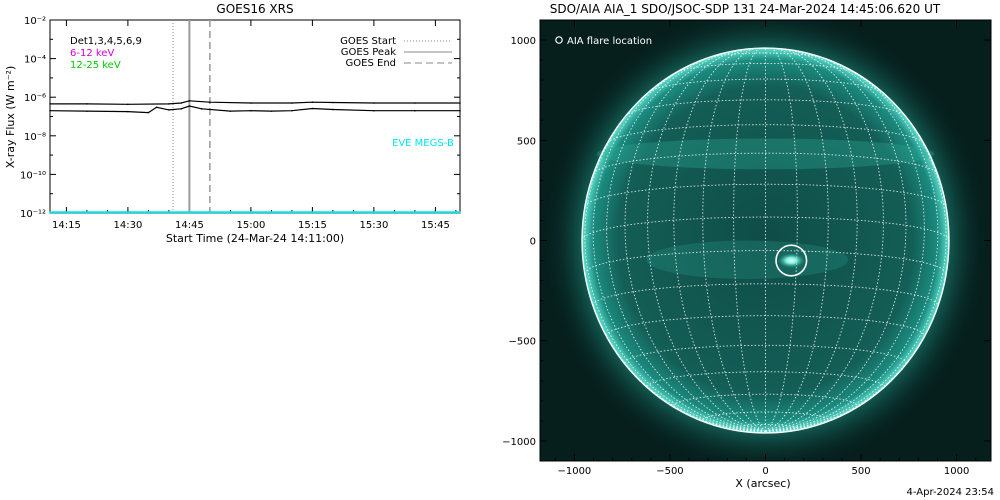 The width and height of the screenshot is (1000, 500). I want to click on aia-ytick-label: 1000, so click(523, 41).